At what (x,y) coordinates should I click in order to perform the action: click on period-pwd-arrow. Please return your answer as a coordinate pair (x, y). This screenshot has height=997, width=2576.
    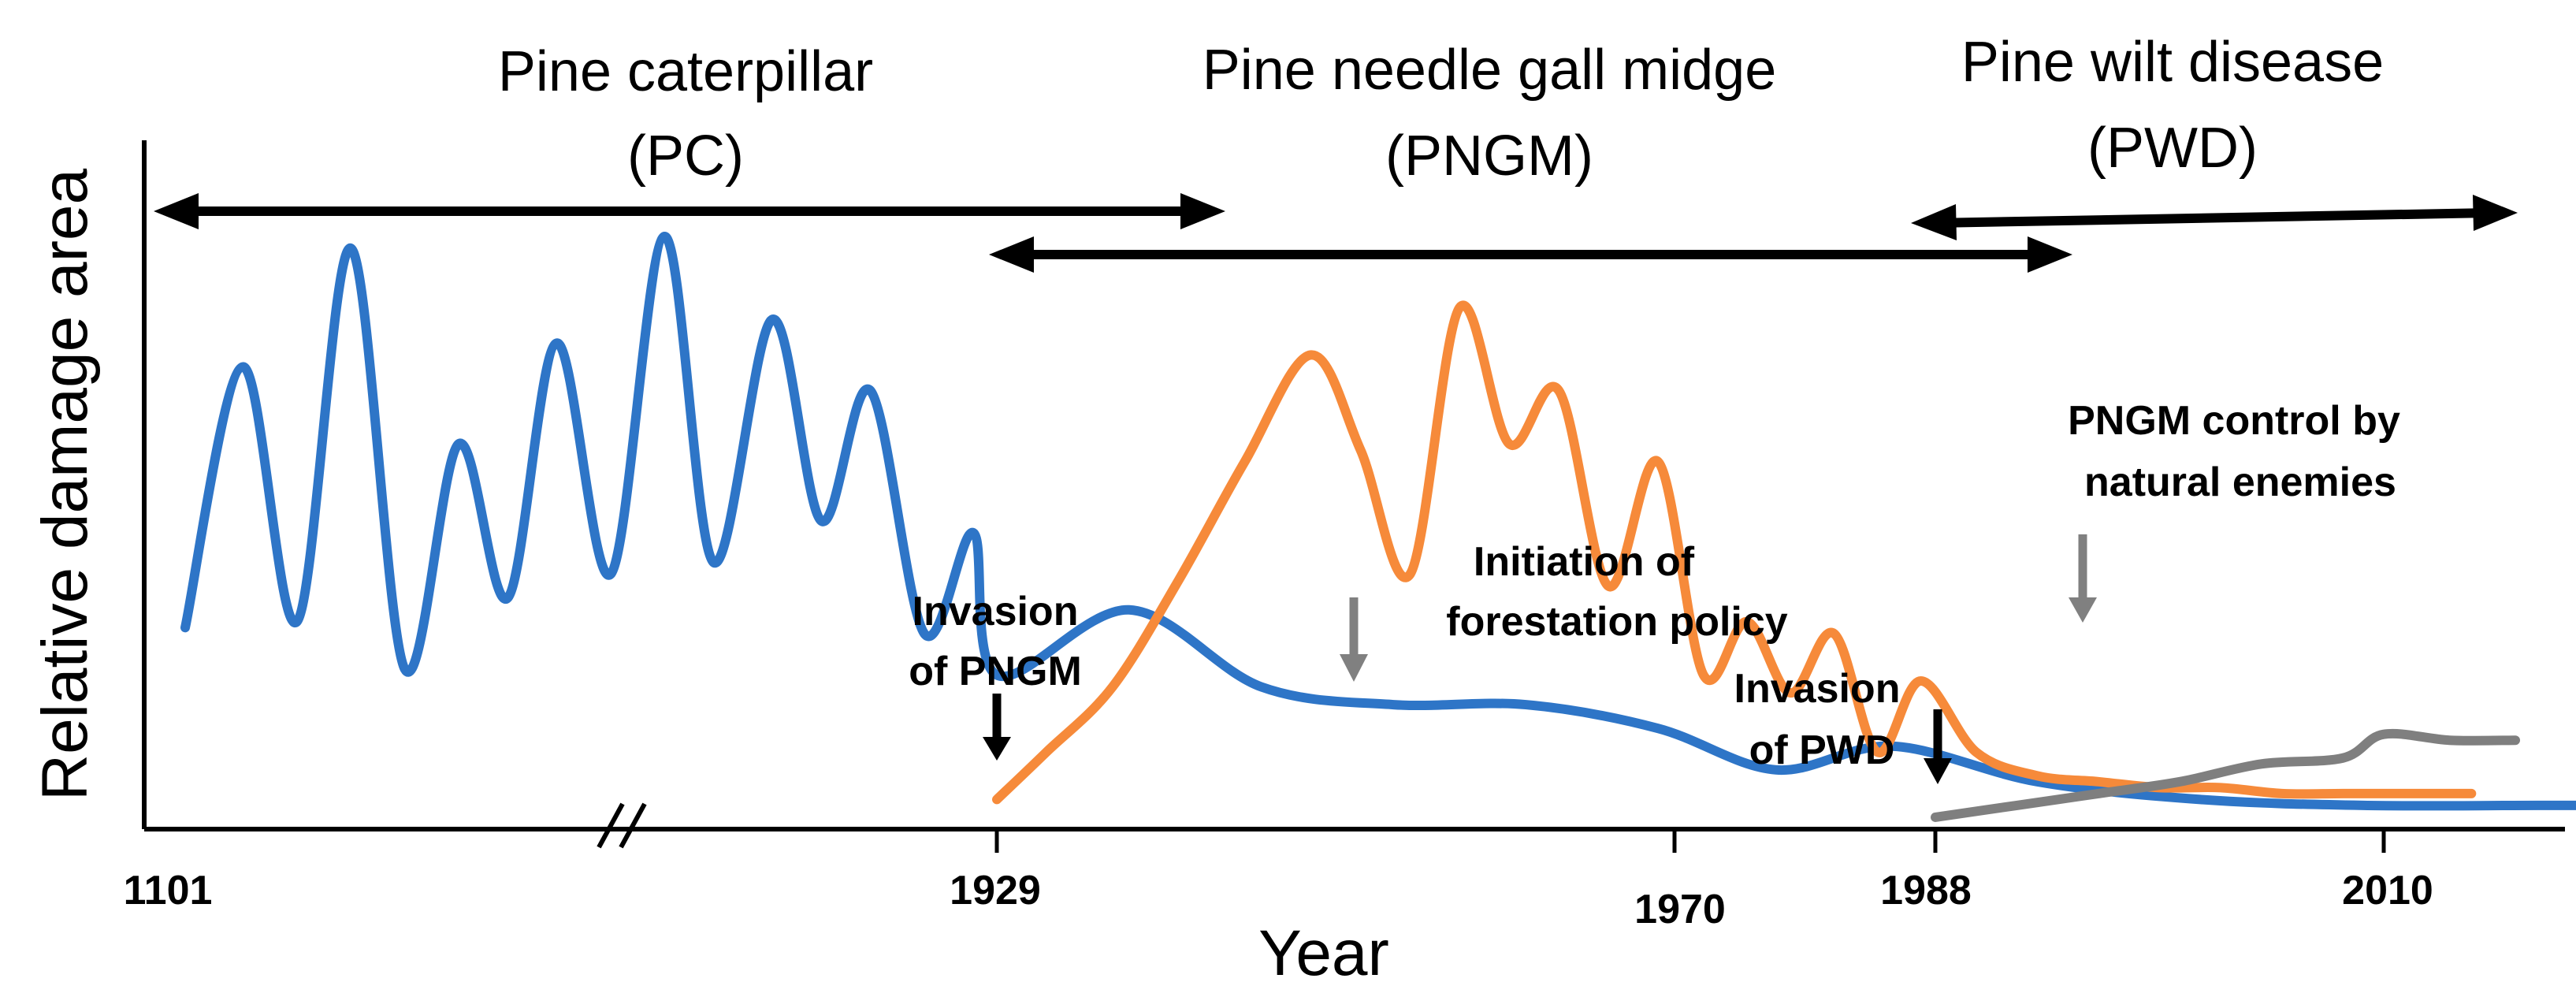
    Looking at the image, I should click on (2214, 217).